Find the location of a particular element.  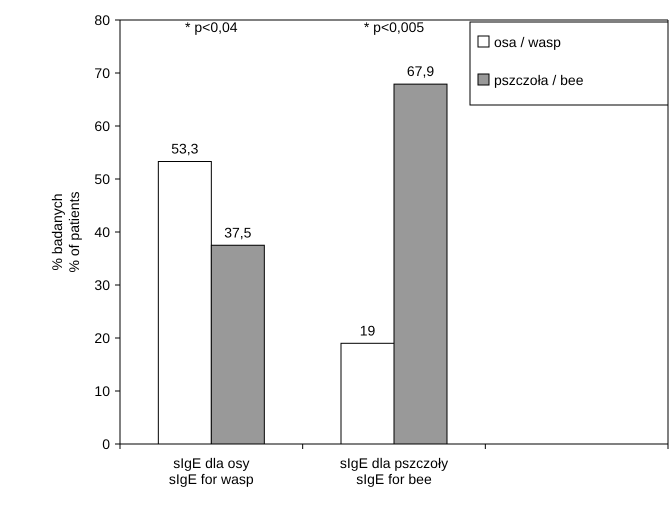

y-tick-label: 0 is located at coordinates (106, 444).